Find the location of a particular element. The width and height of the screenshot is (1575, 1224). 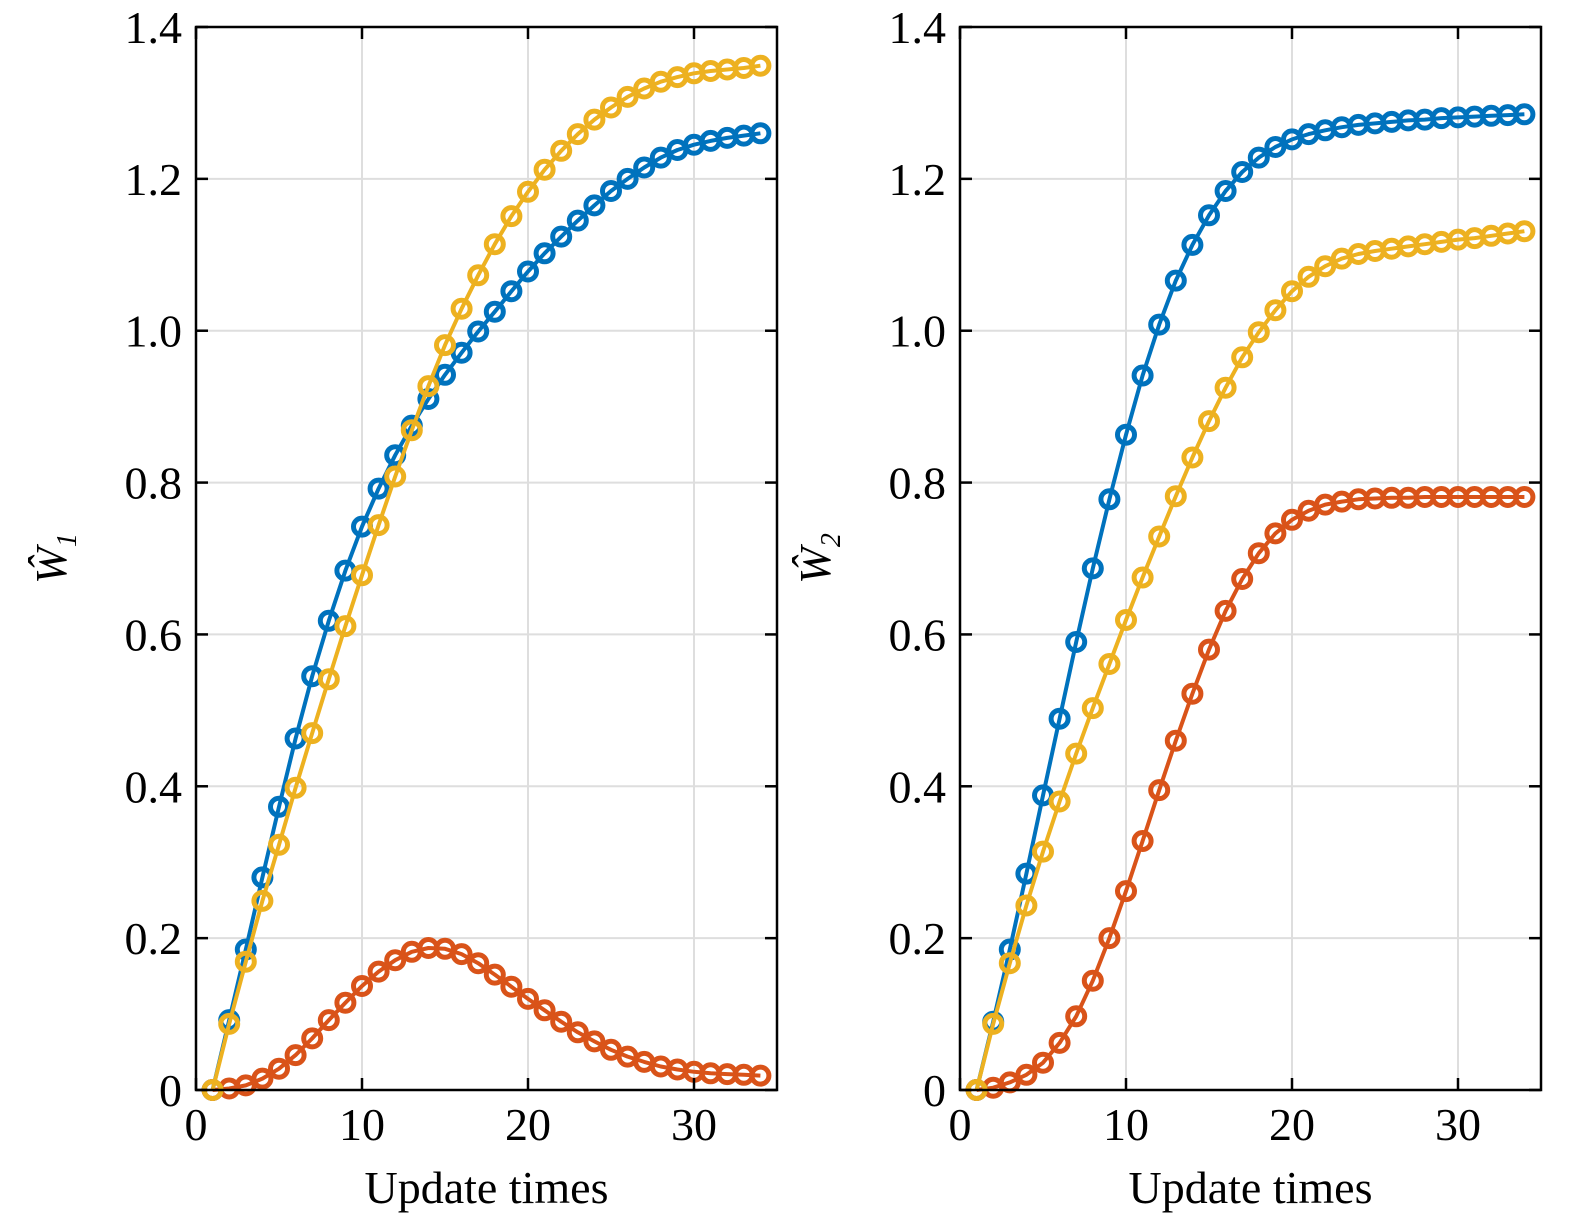

y-axis-label: Ŵ1 is located at coordinates (55, 558).